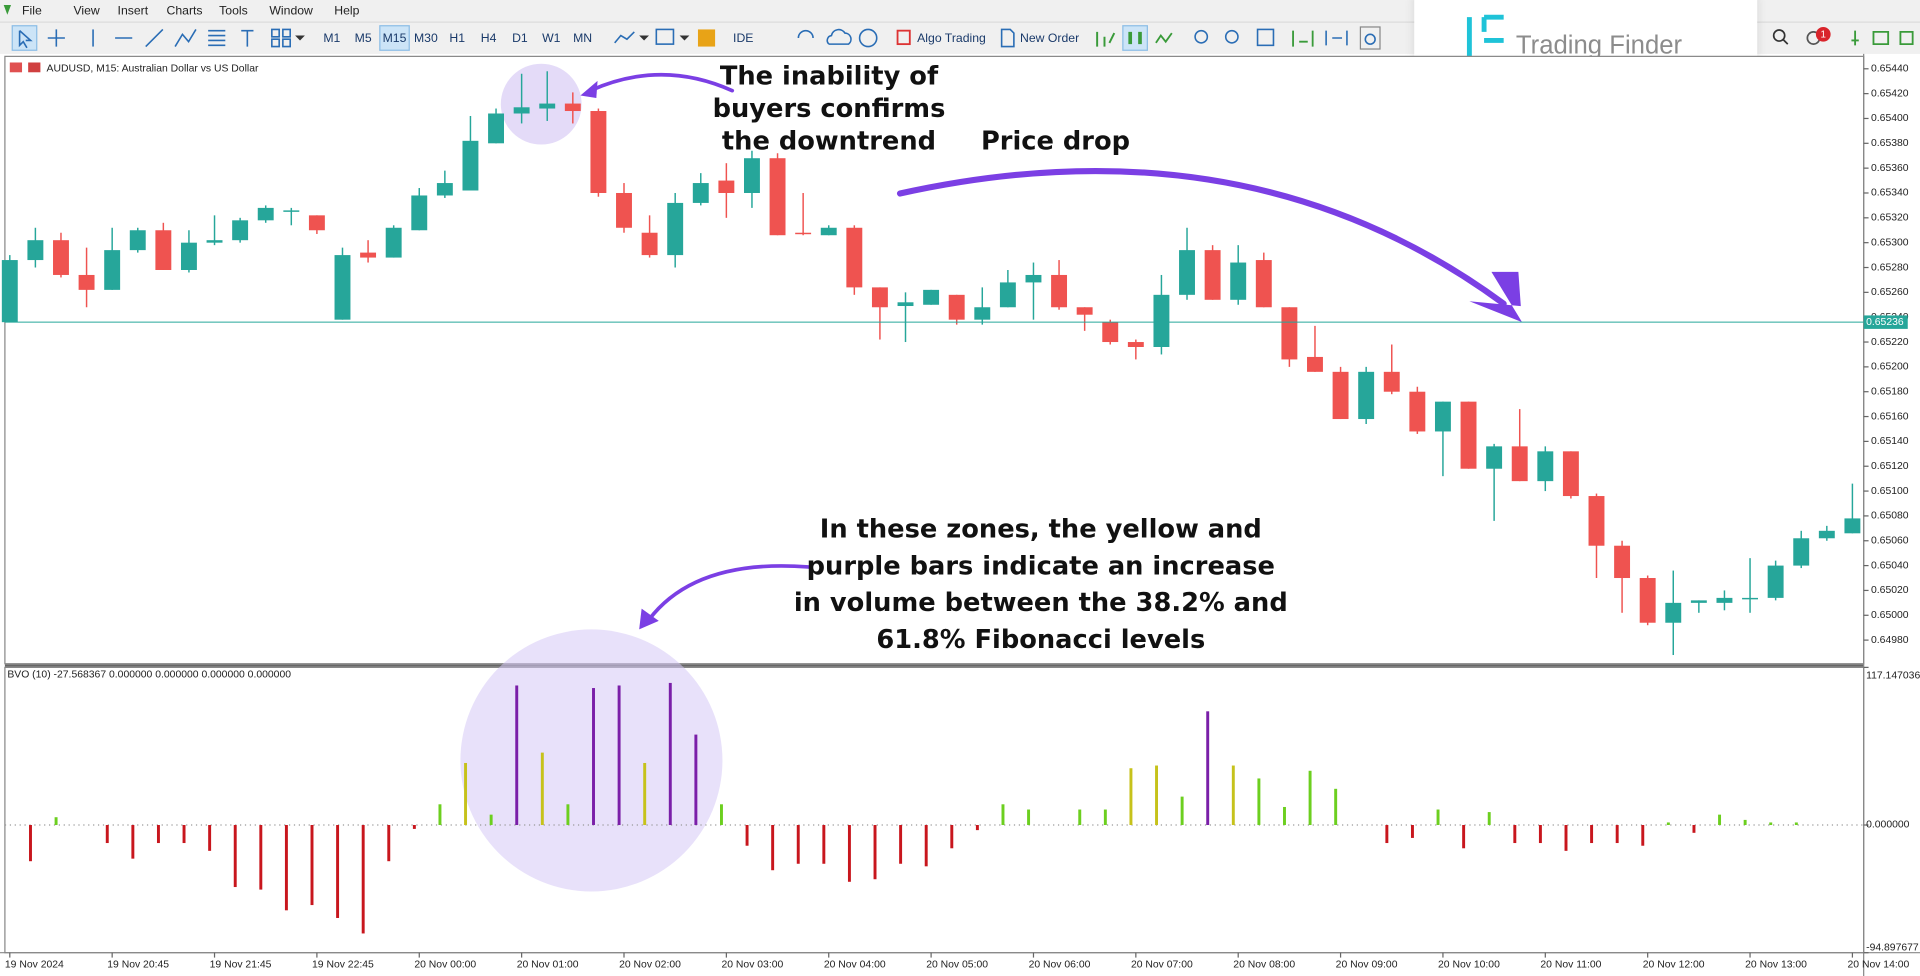 This screenshot has width=1920, height=976. Describe the element at coordinates (1890, 441) in the screenshot. I see `y-tick-label: 0.65140` at that location.